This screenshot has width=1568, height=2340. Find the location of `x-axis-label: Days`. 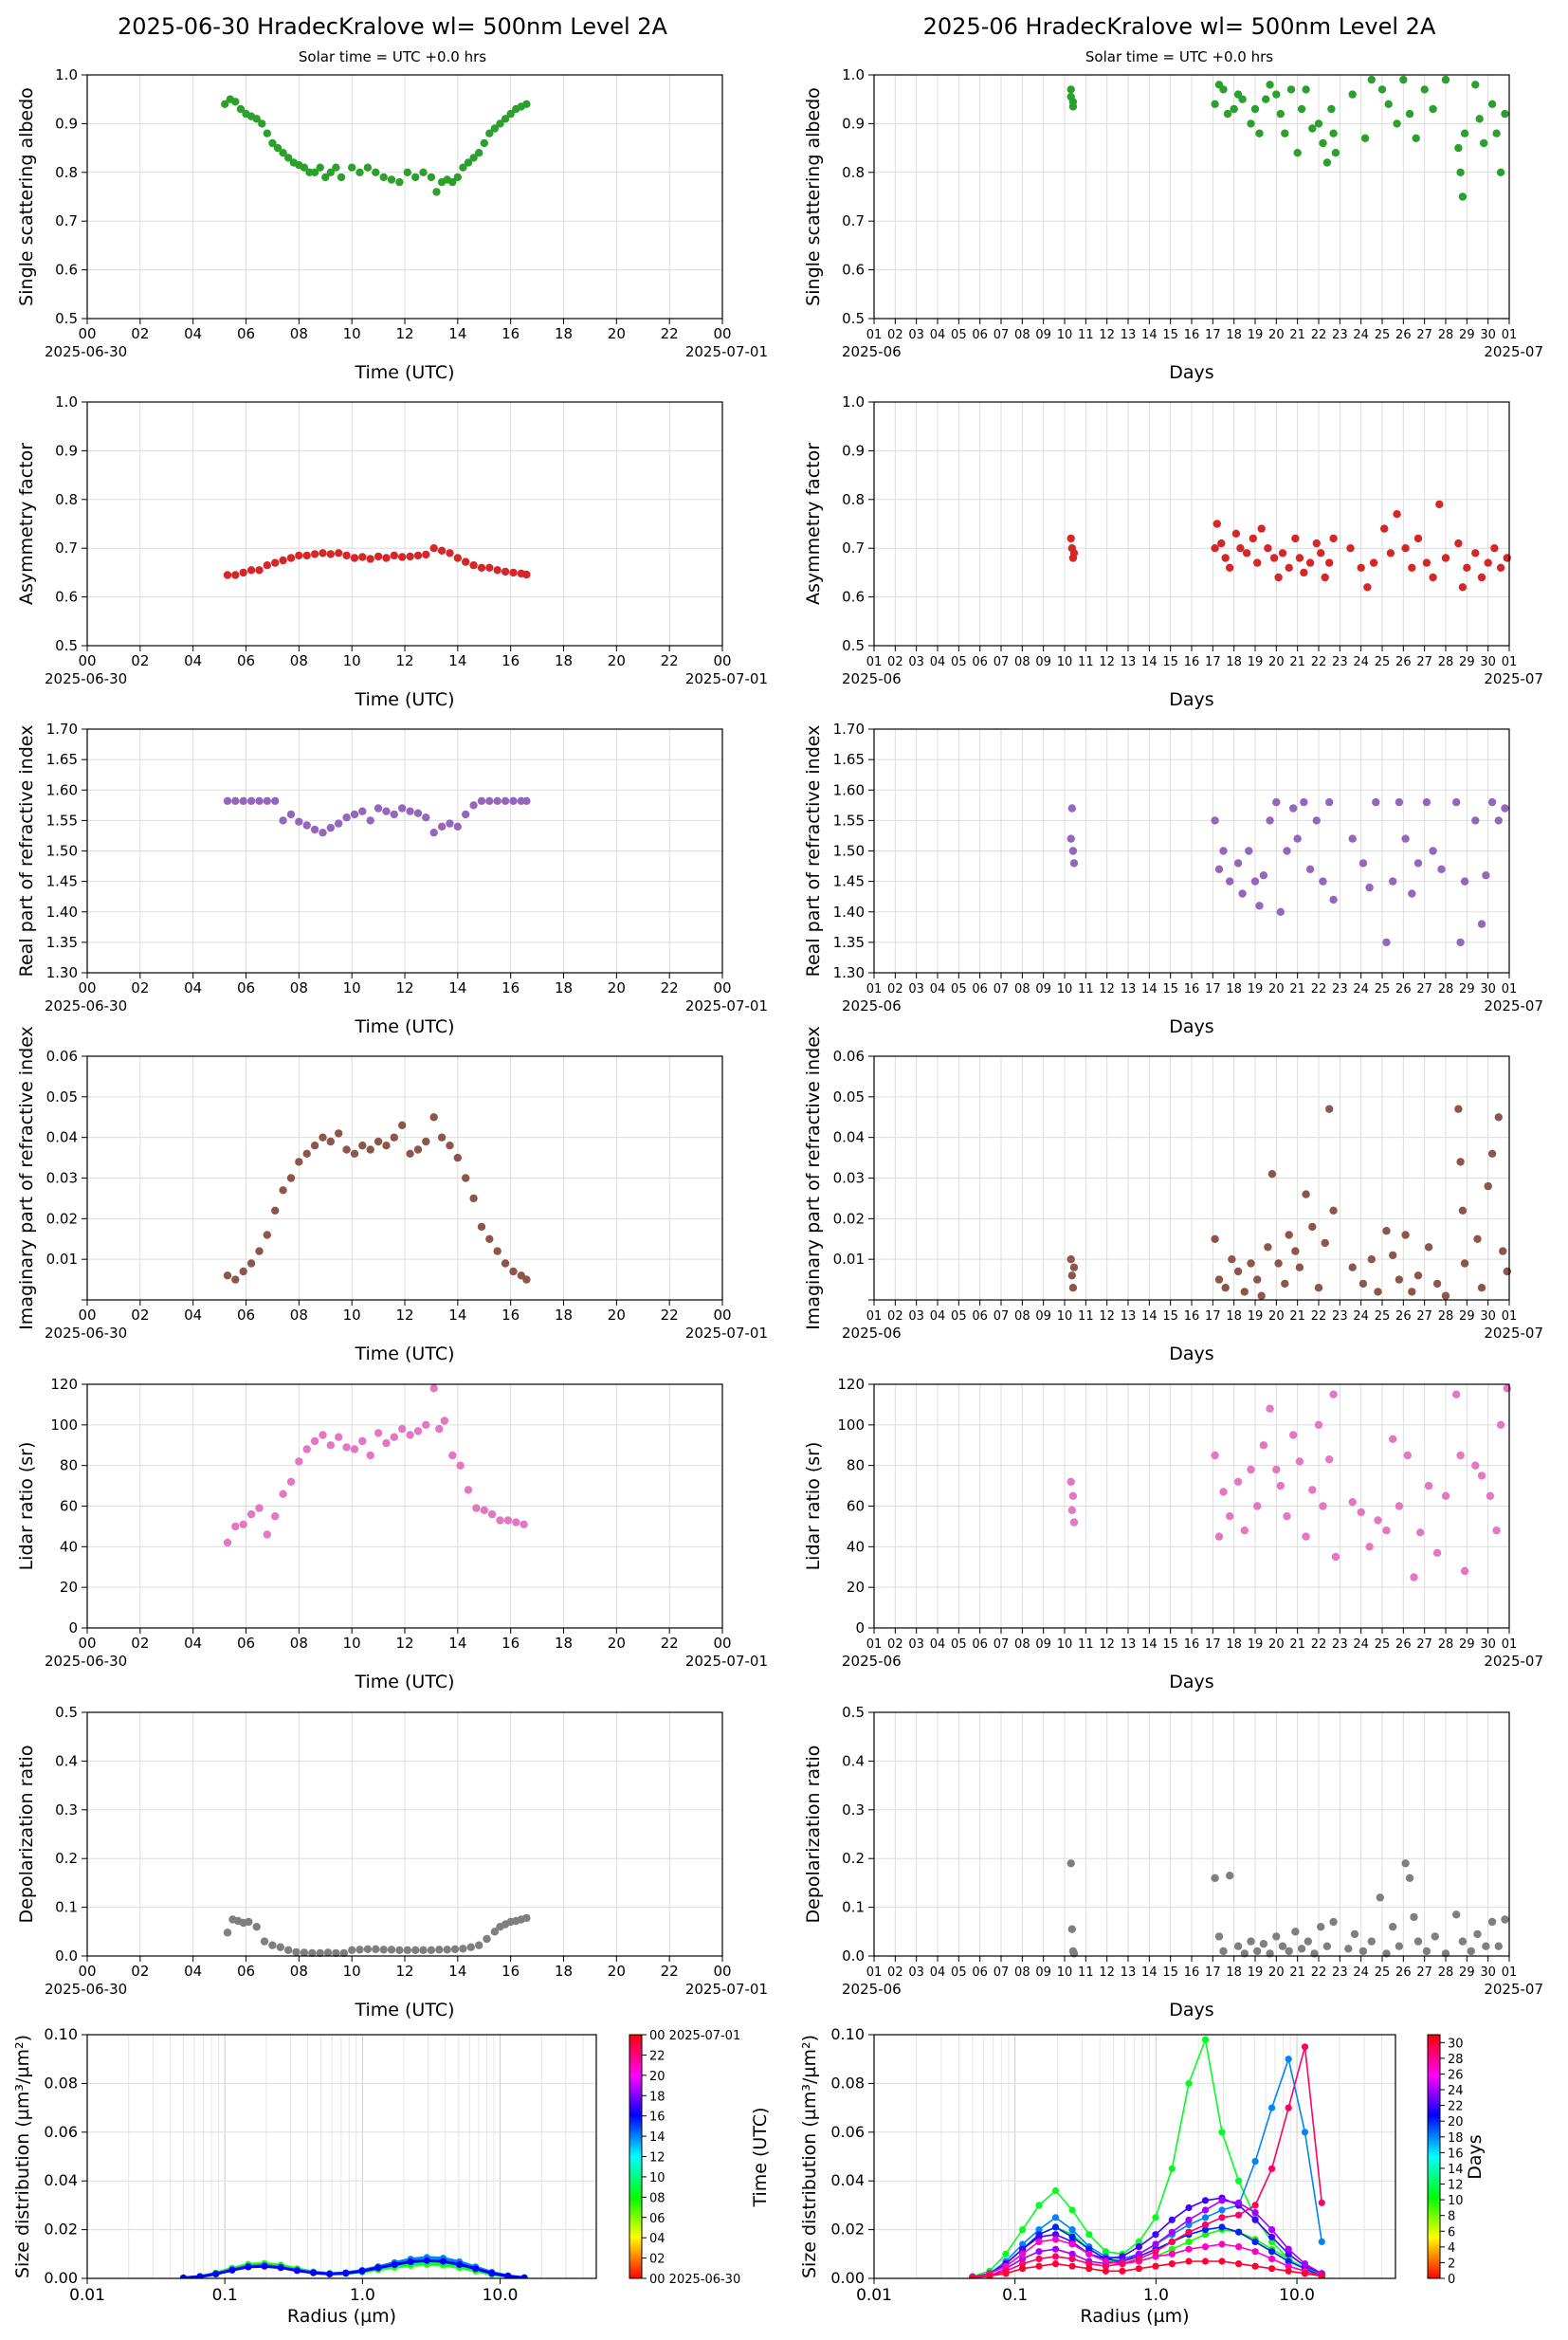

x-axis-label: Days is located at coordinates (1191, 2010).